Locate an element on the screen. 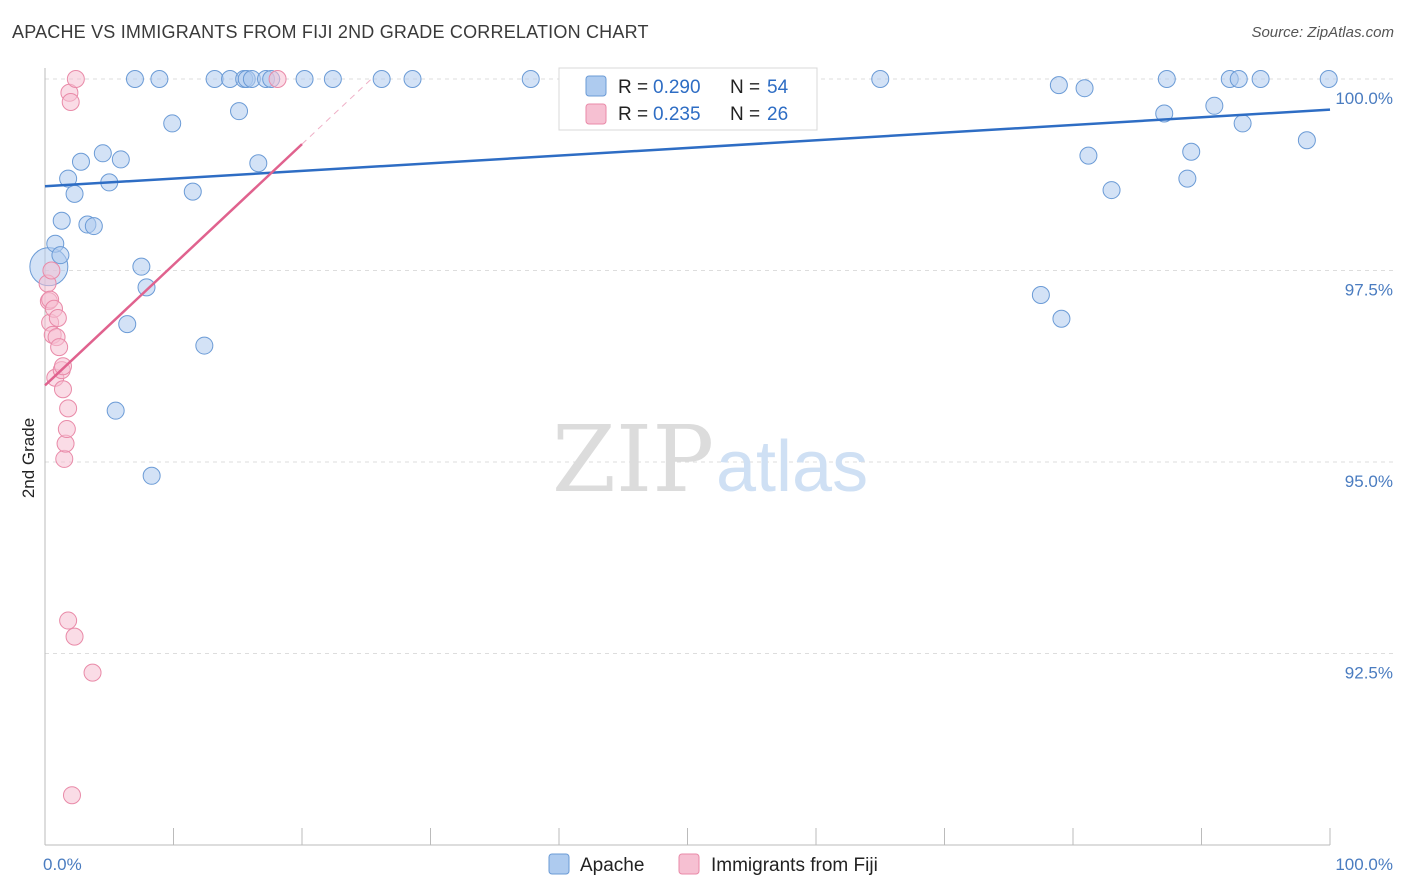  watermark-atlas: atlas is located at coordinates (792, 467).